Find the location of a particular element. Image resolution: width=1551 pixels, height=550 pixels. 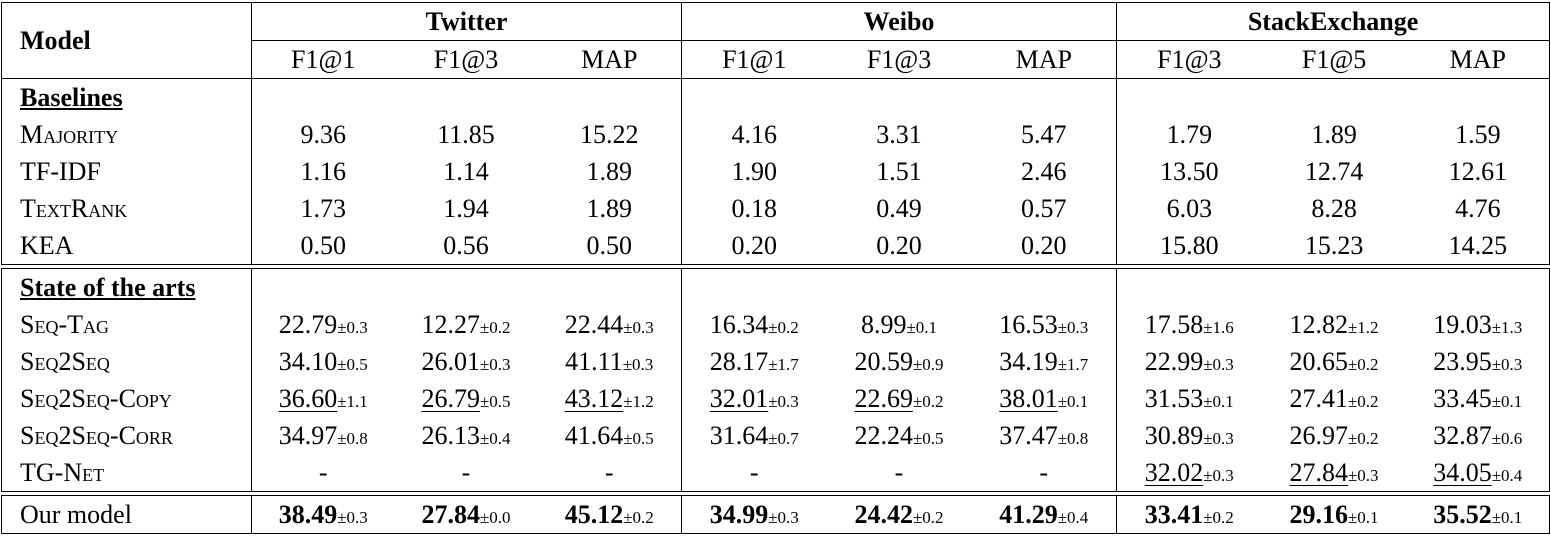

score-cell: - is located at coordinates (899, 473).